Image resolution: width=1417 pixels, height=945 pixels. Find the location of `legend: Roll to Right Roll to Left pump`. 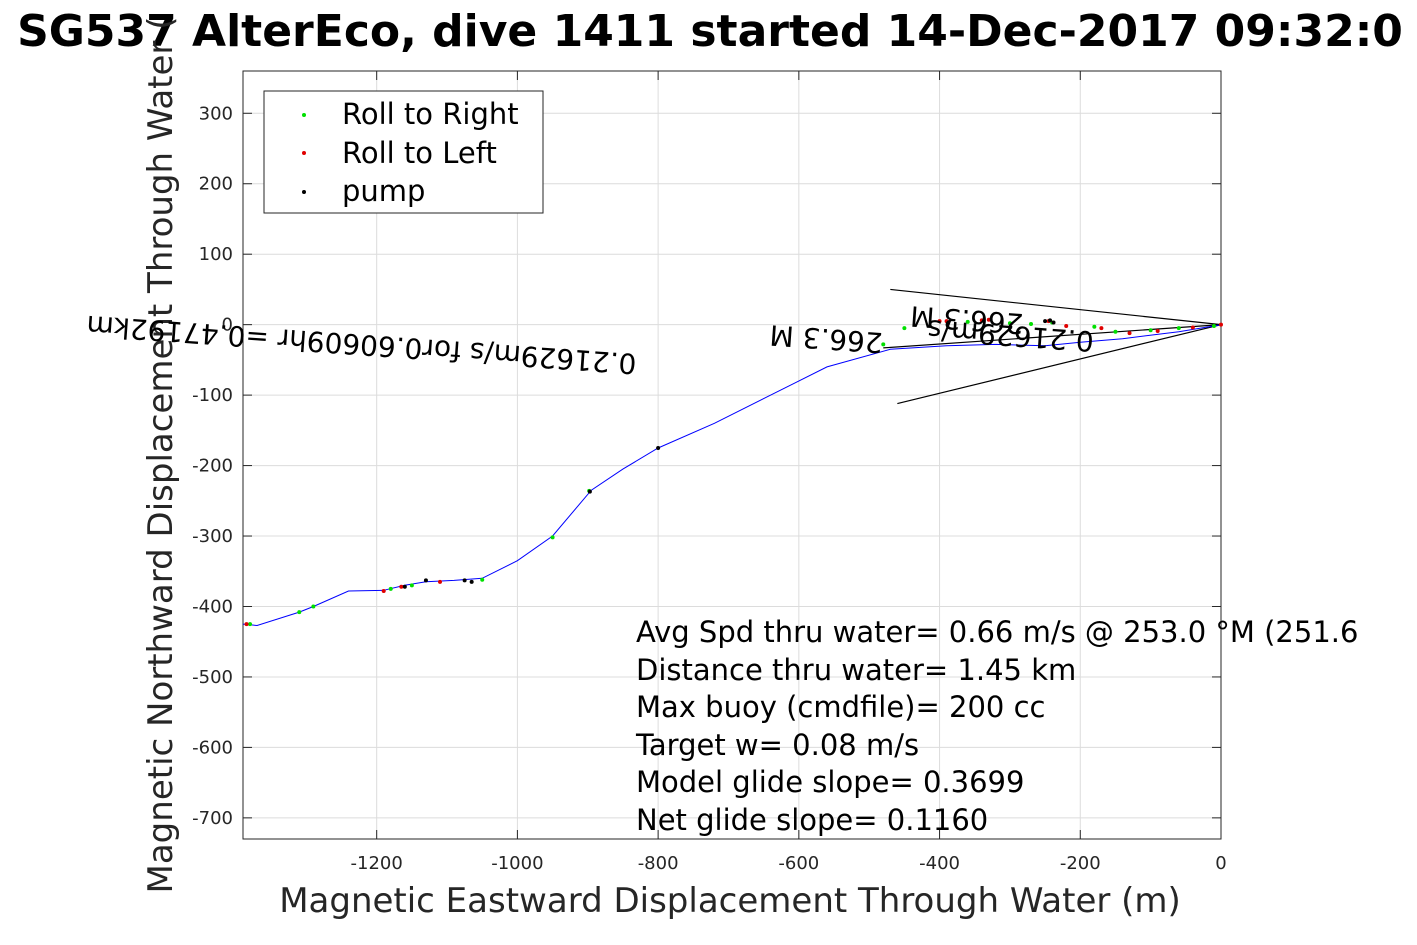

legend: Roll to Right Roll to Left pump is located at coordinates (403, 152).